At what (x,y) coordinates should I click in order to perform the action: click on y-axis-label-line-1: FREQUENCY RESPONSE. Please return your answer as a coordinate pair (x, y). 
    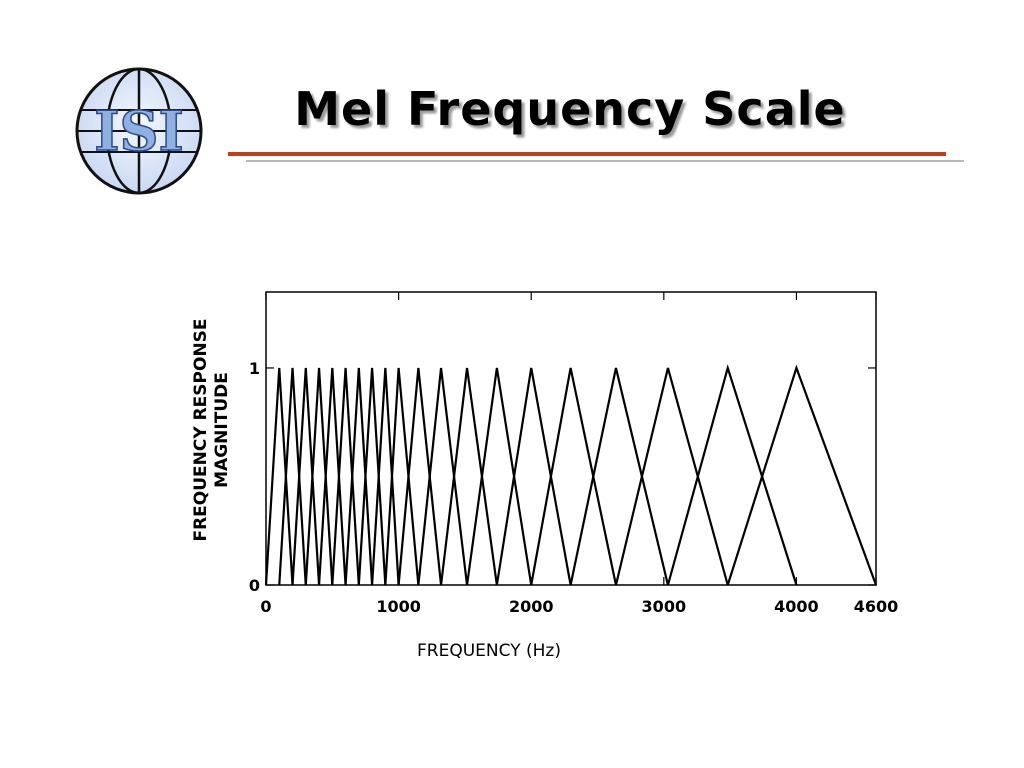
    Looking at the image, I should click on (201, 429).